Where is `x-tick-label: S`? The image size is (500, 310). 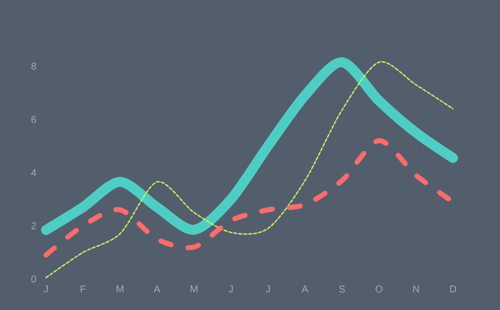
x-tick-label: S is located at coordinates (342, 289).